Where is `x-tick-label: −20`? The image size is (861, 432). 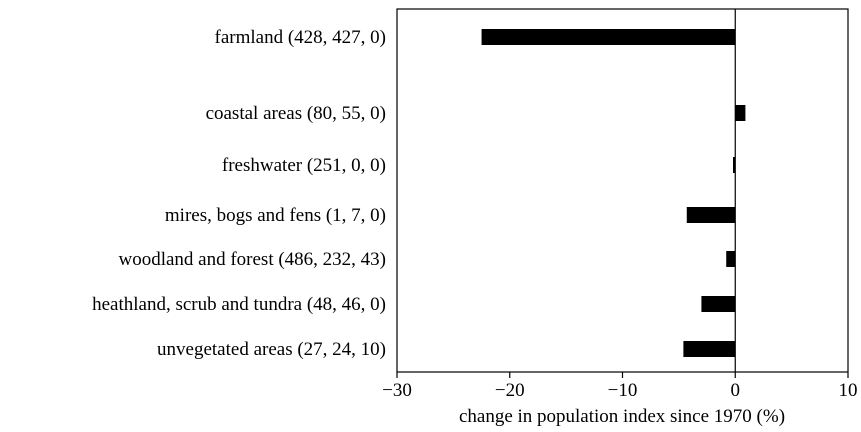 x-tick-label: −20 is located at coordinates (510, 390).